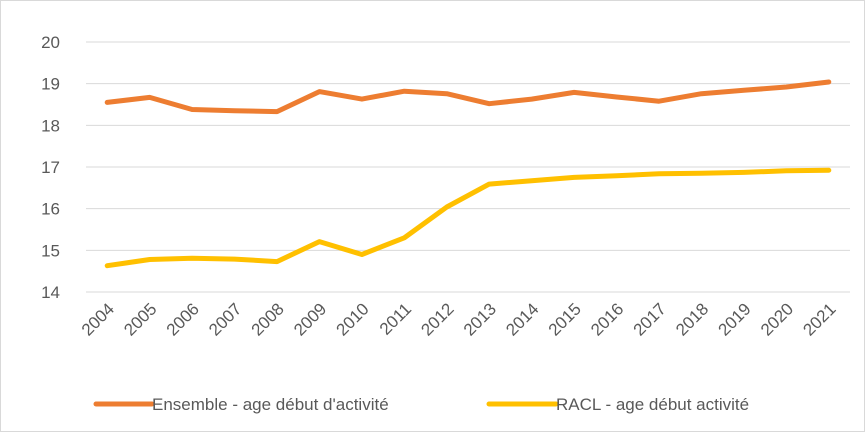  Describe the element at coordinates (777, 319) in the screenshot. I see `x-tick-label: 2020` at that location.